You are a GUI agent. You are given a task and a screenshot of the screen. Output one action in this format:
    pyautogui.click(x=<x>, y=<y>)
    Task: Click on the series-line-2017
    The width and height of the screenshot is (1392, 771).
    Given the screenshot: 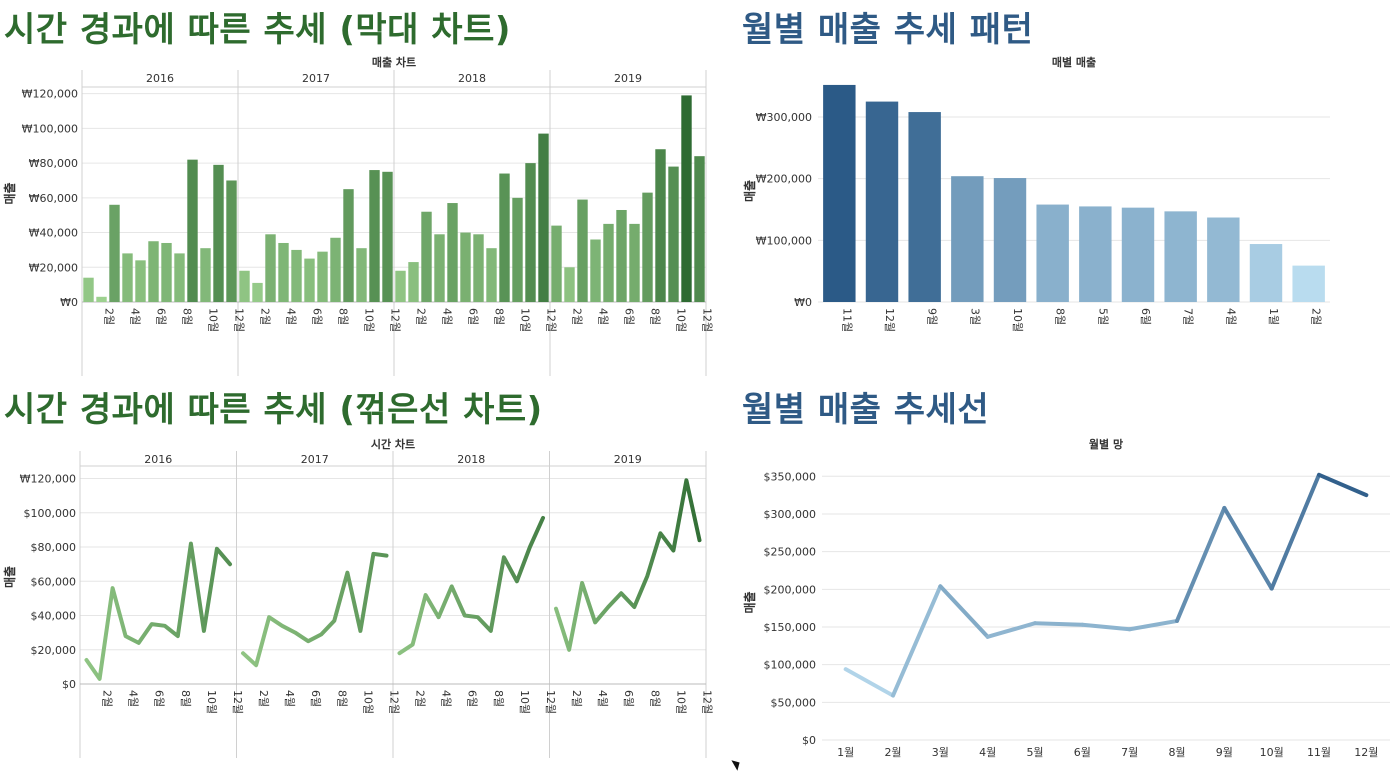 What is the action you would take?
    pyautogui.click(x=315, y=609)
    